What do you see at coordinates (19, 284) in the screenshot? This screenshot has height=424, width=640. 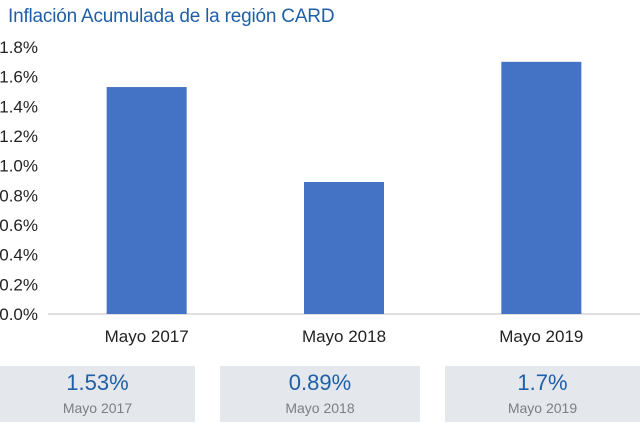 I see `y-tick-label: 0.2%` at bounding box center [19, 284].